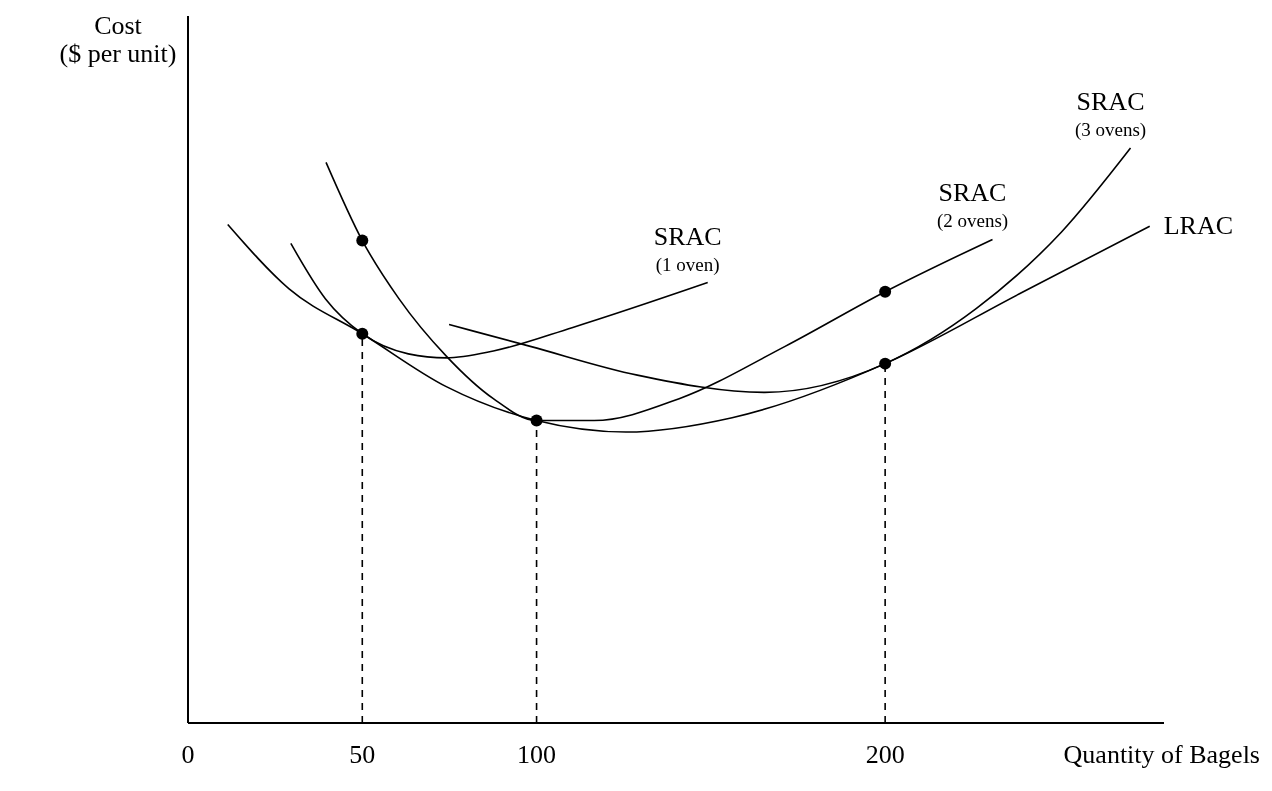 The image size is (1272, 791). Describe the element at coordinates (188, 754) in the screenshot. I see `x-tick-label: 0` at that location.